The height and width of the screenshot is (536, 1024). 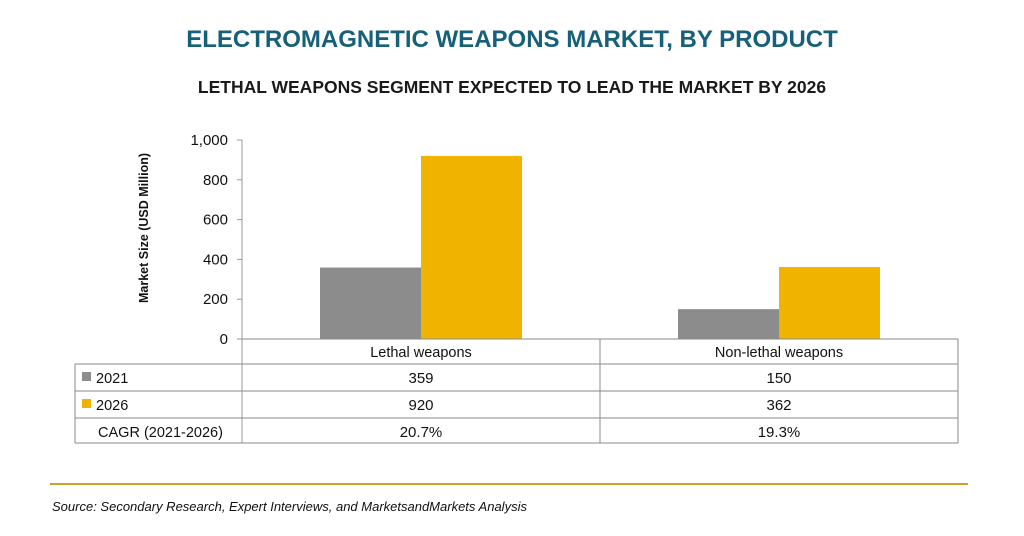 What do you see at coordinates (215, 299) in the screenshot?
I see `y-tick-label: 200` at bounding box center [215, 299].